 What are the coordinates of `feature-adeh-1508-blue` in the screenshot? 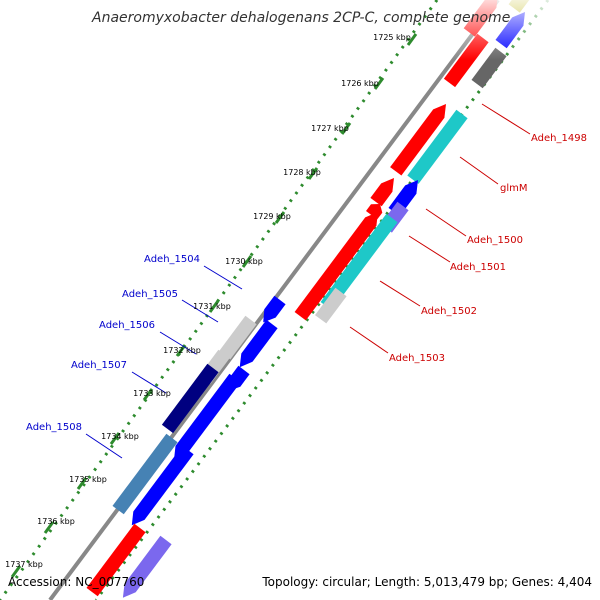 It's located at (162, 485).